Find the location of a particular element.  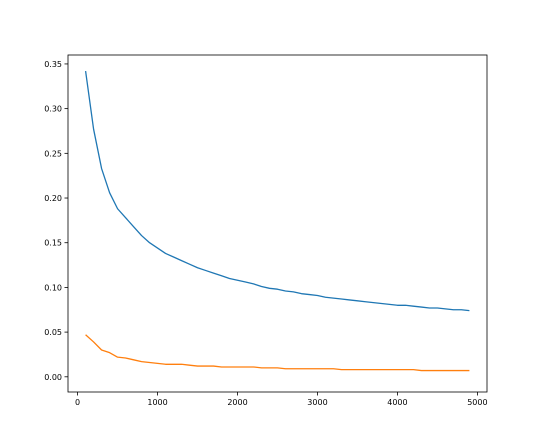

x-tick-label: 2000 is located at coordinates (237, 402).